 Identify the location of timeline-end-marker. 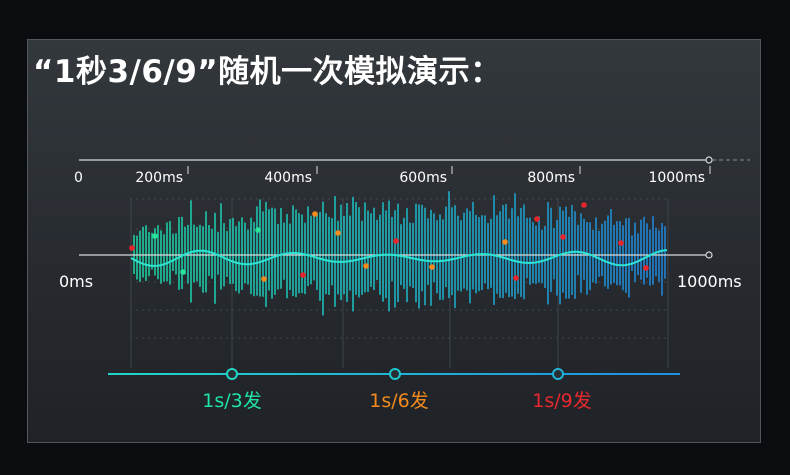
(709, 160).